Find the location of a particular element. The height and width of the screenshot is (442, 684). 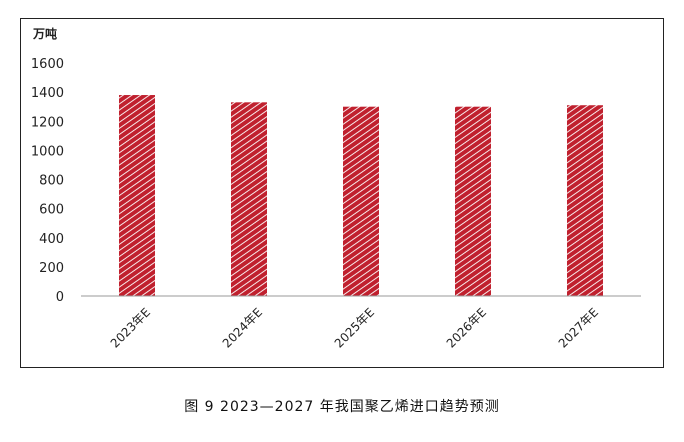

bar-2025年E is located at coordinates (361, 201).